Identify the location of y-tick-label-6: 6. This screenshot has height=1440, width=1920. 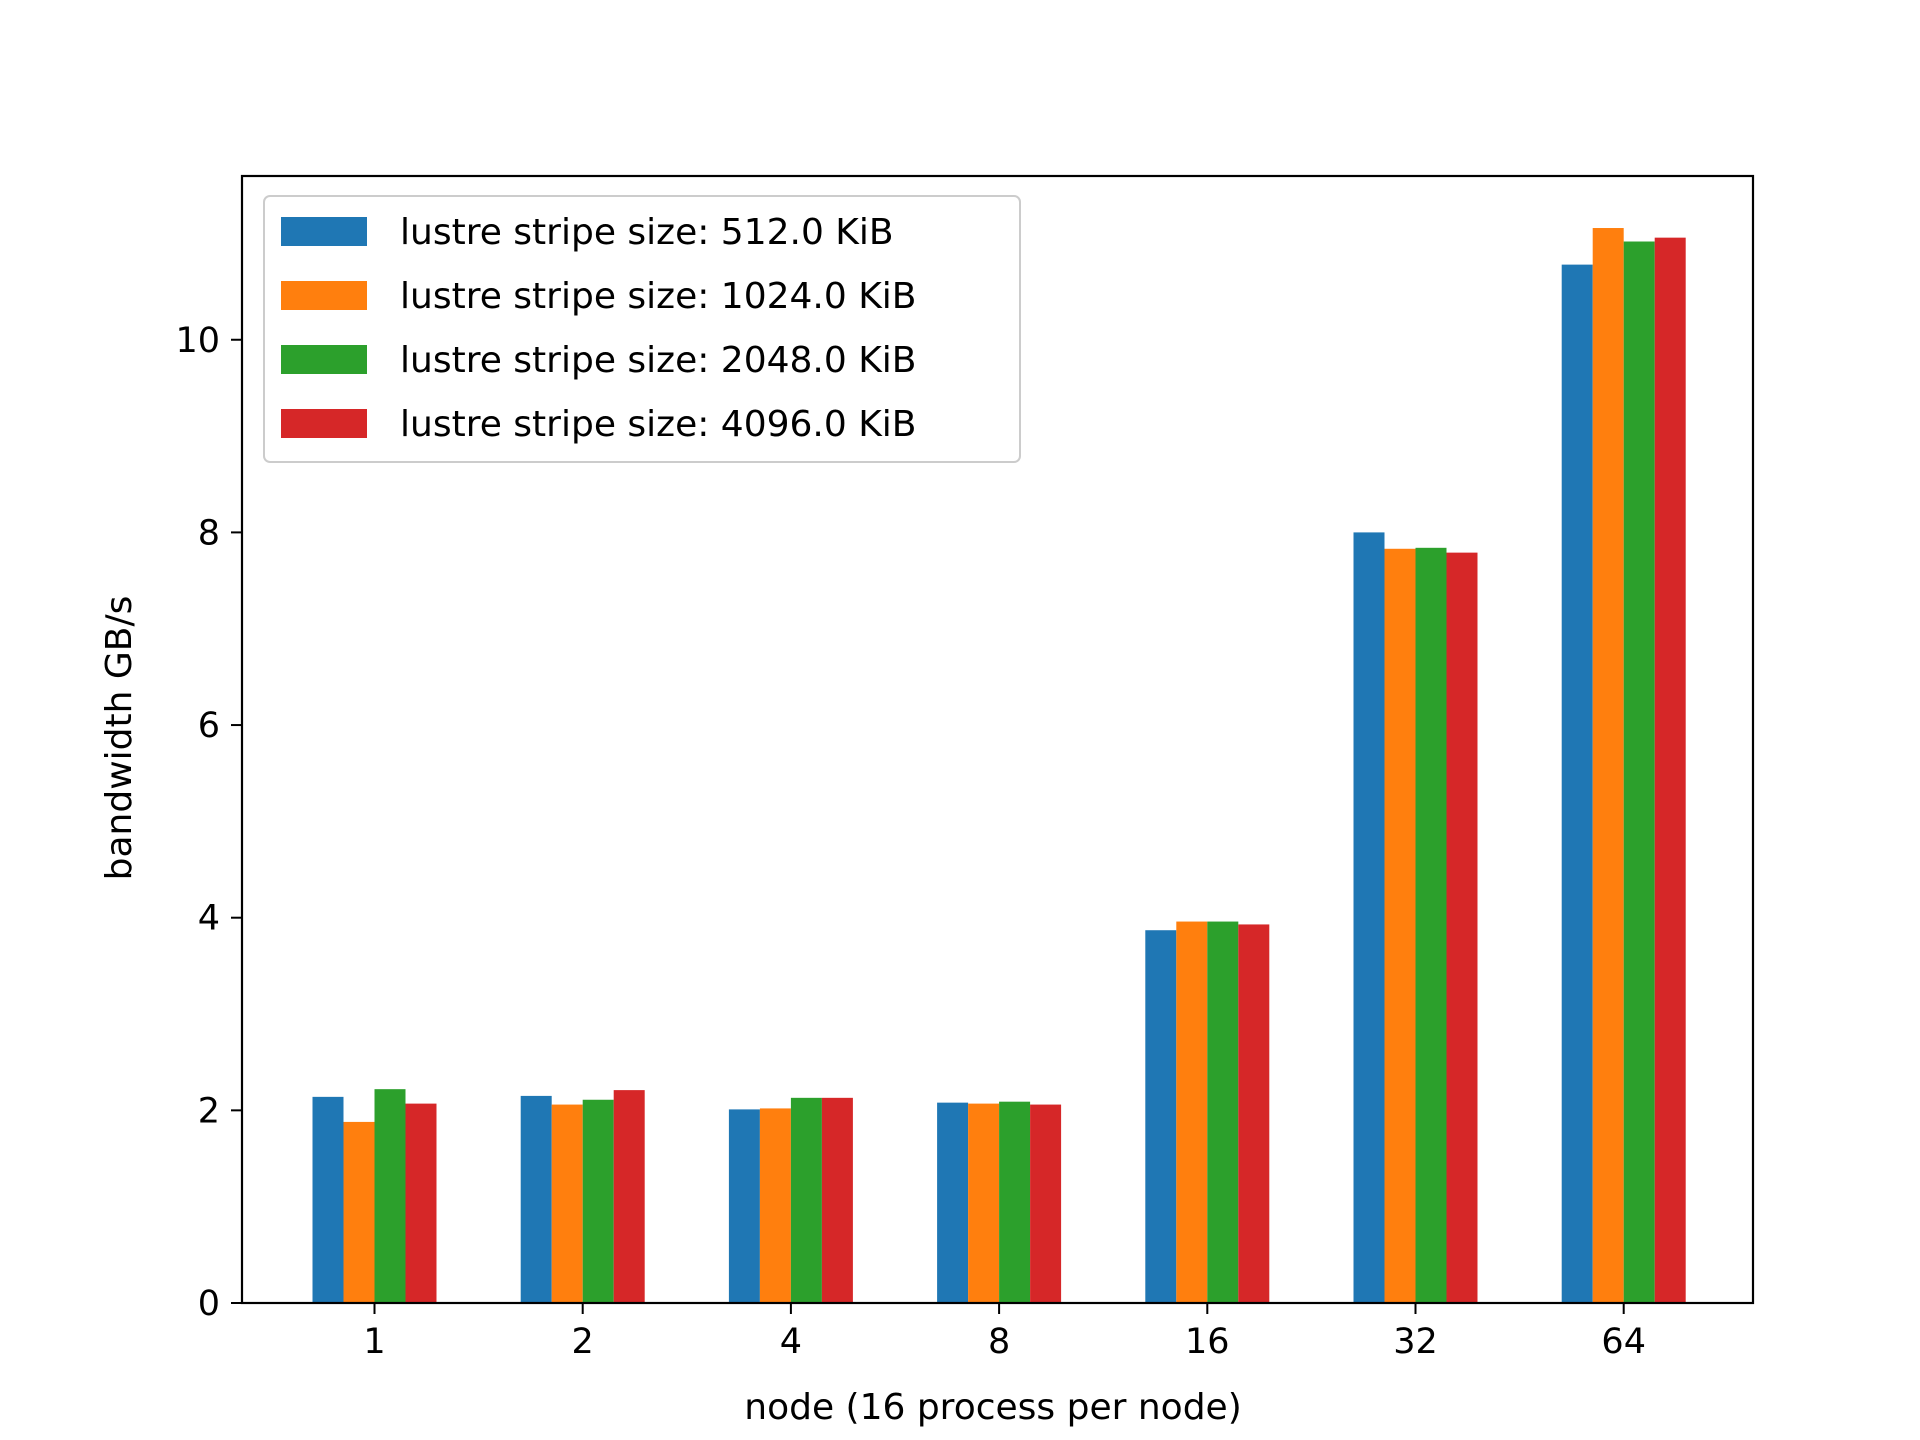
(209, 726).